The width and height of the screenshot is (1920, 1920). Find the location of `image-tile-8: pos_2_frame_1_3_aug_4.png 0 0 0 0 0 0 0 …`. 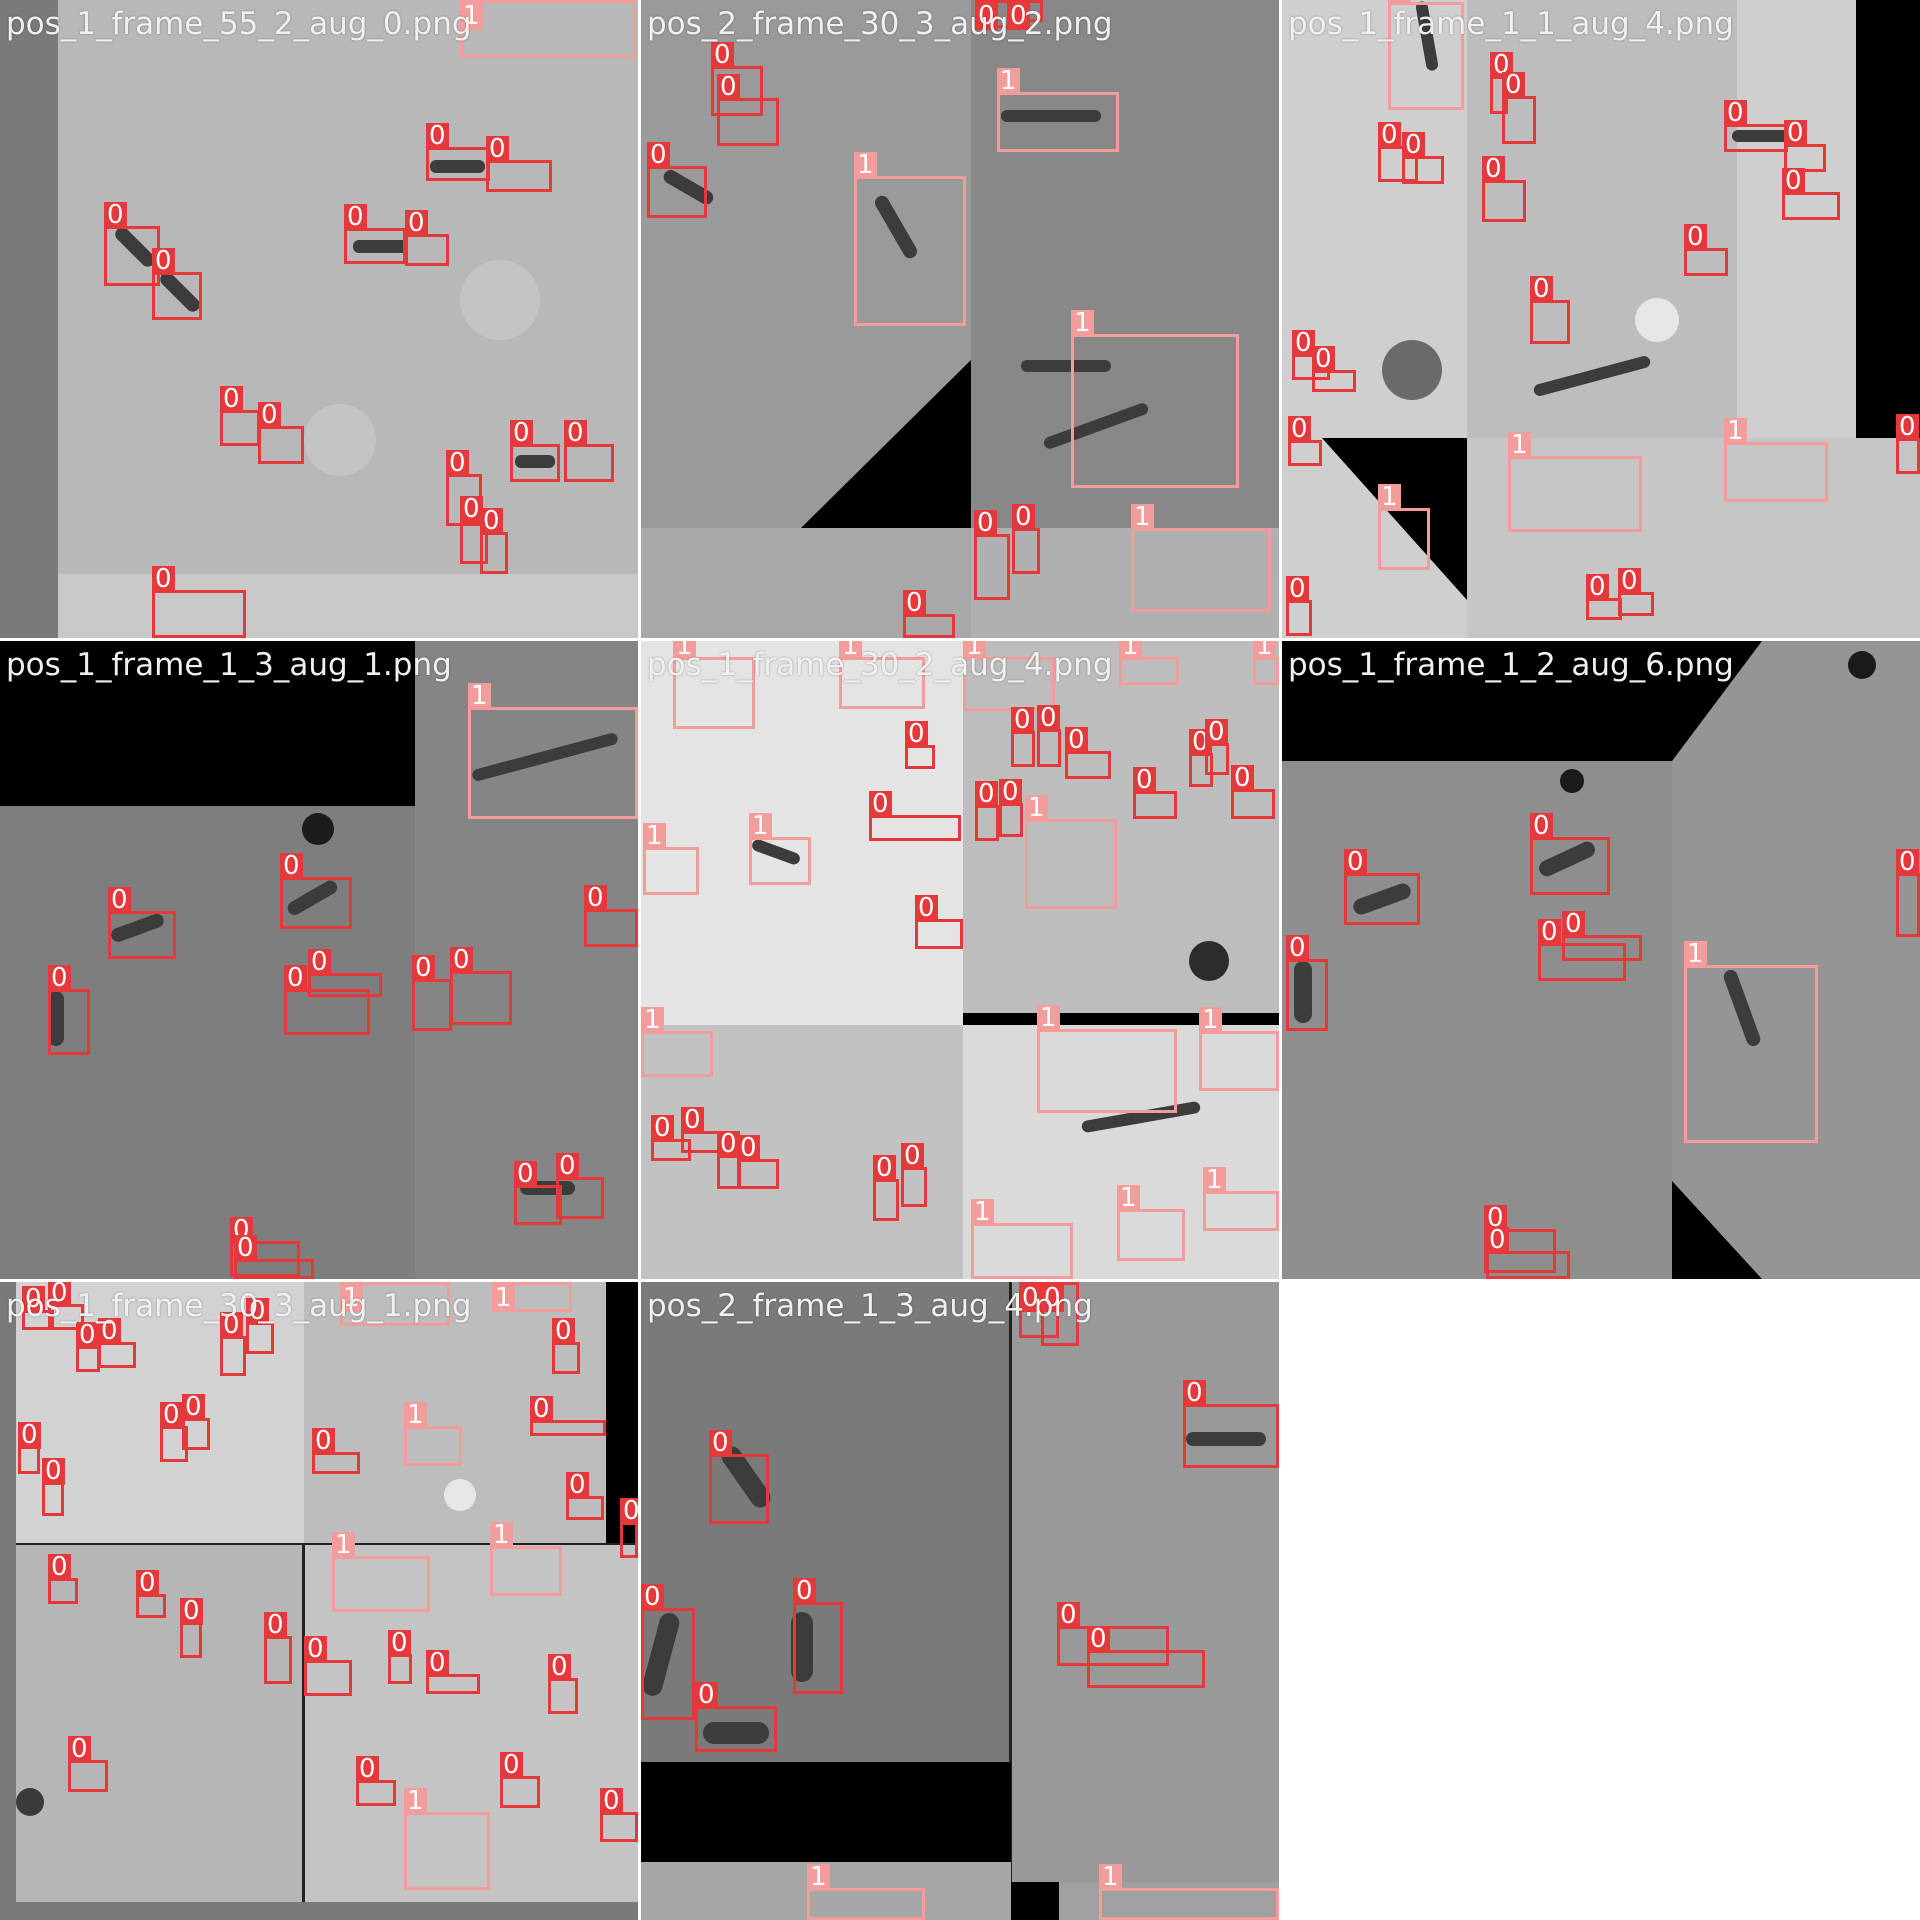

image-tile-8: pos_2_frame_1_3_aug_4.png 0 0 0 0 0 0 0 … is located at coordinates (960, 1601).